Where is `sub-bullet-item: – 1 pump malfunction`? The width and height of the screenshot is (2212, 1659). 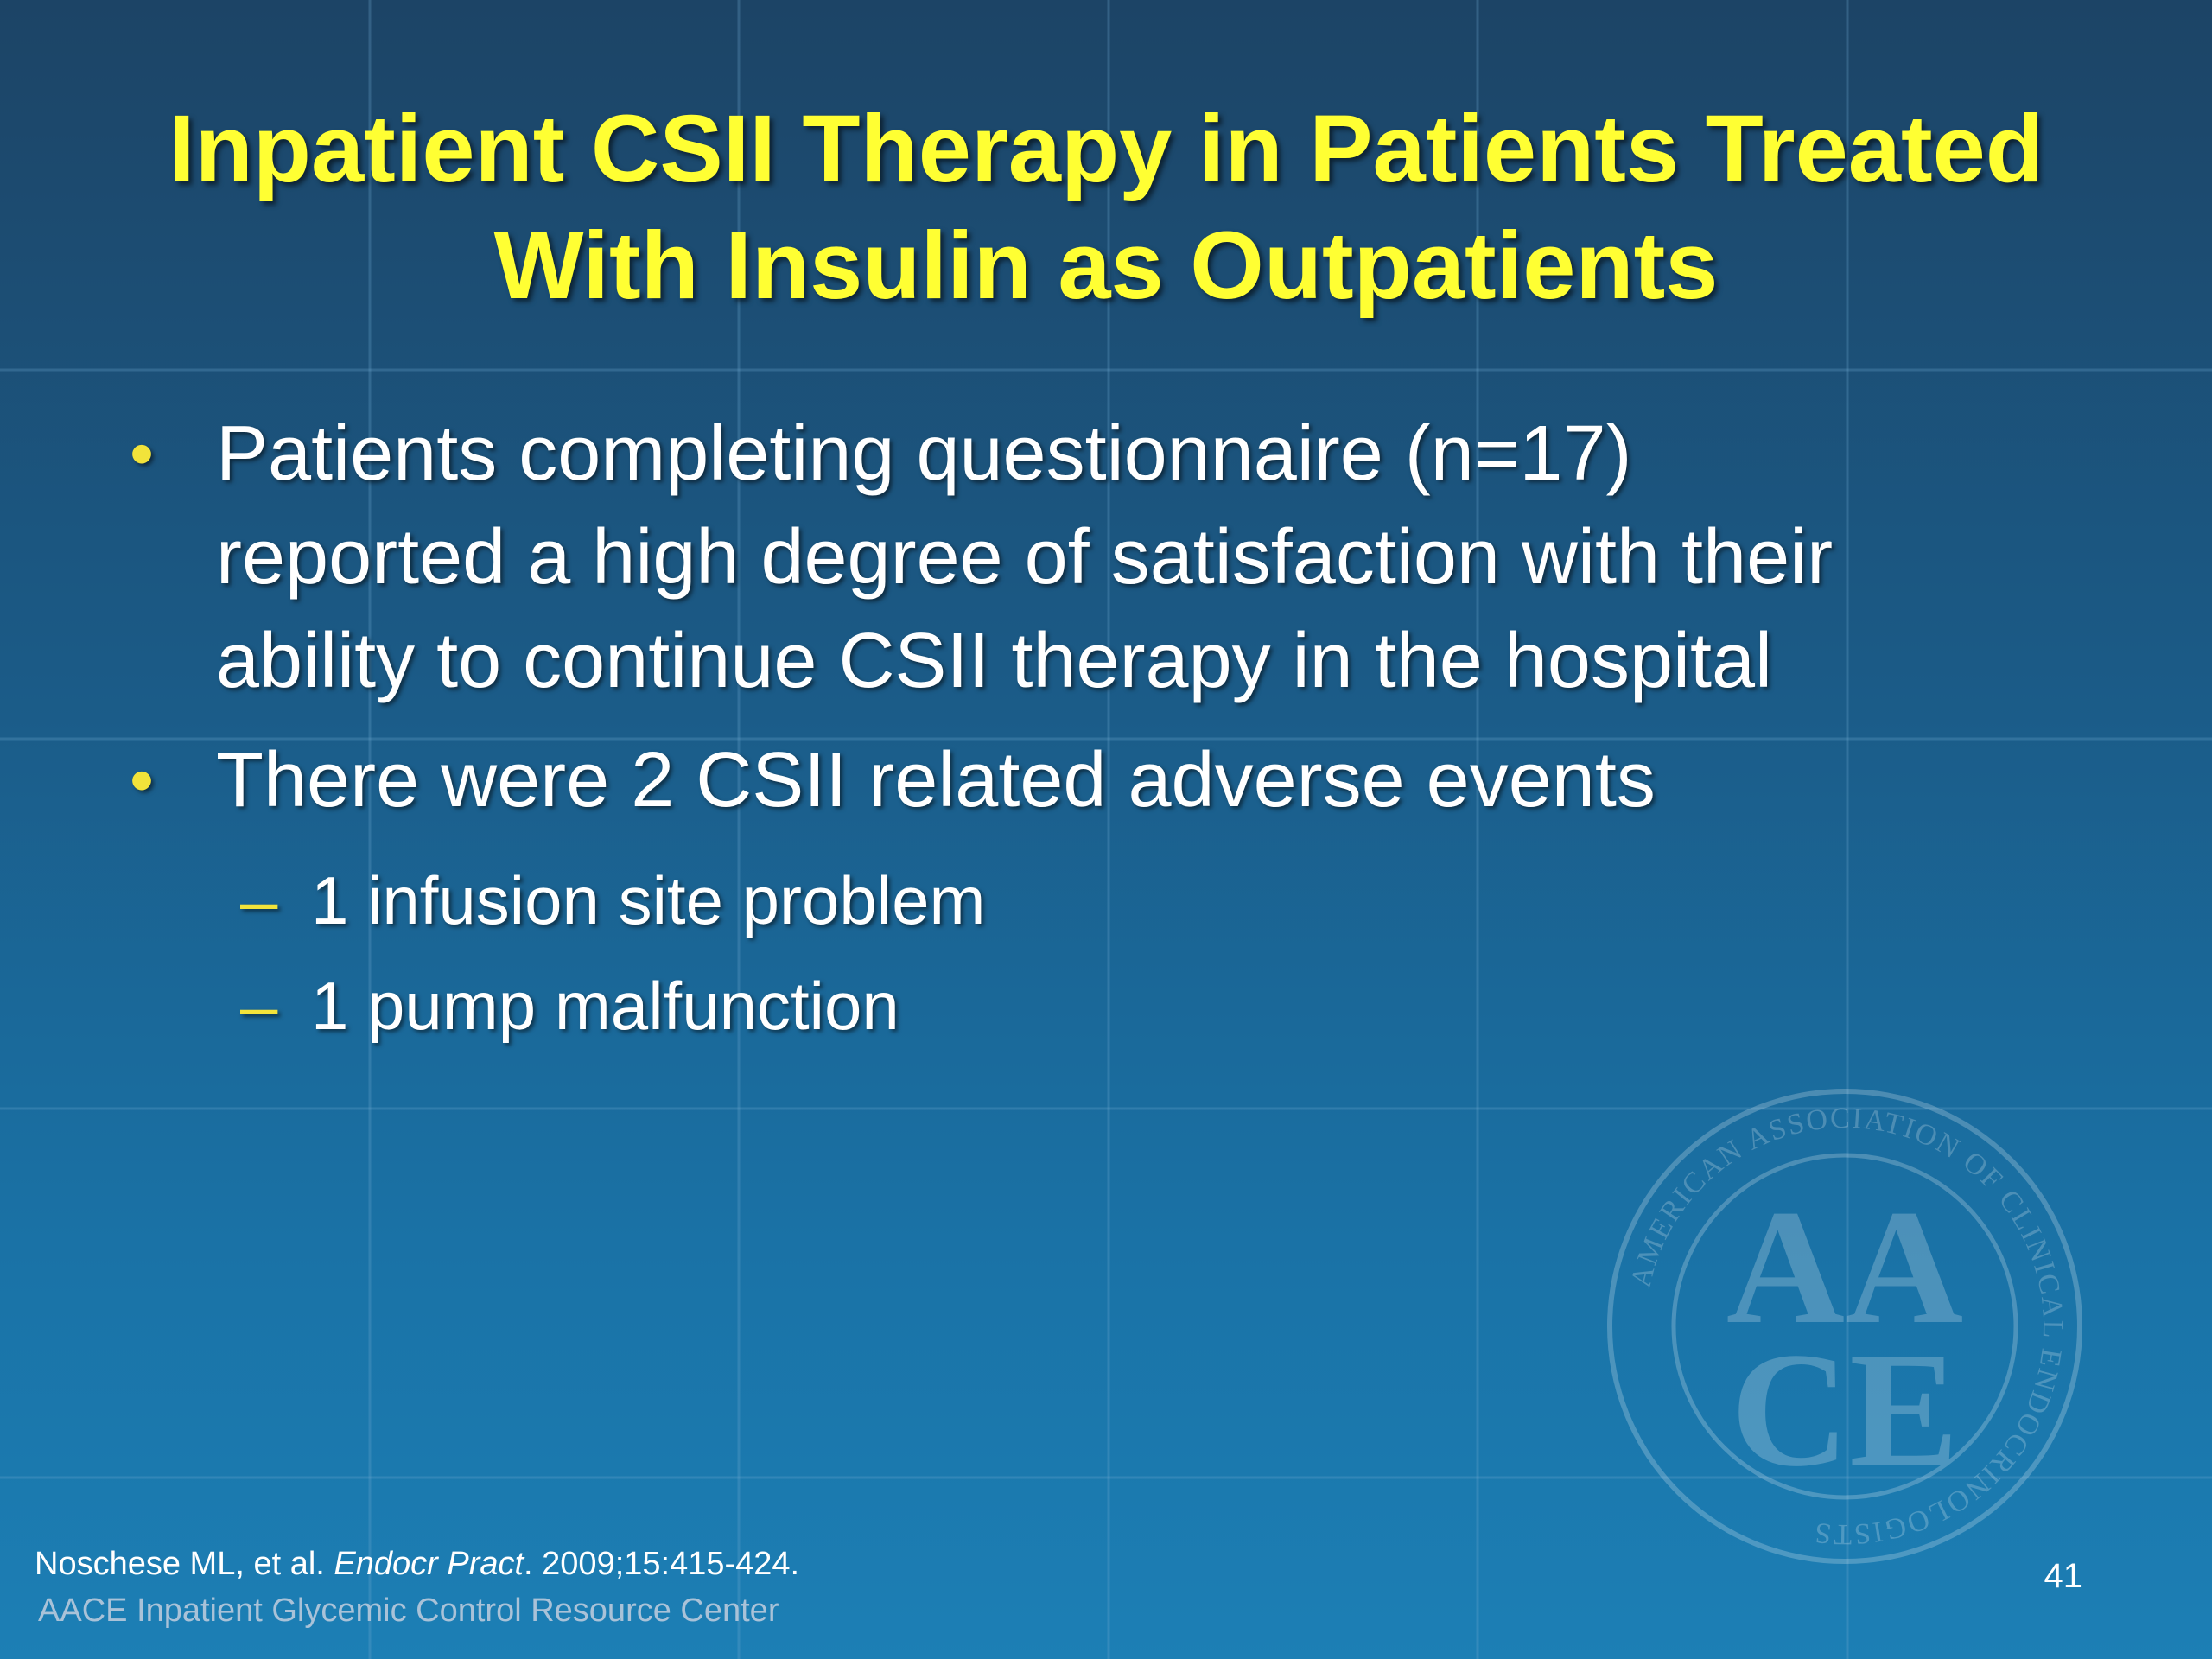 sub-bullet-item: – 1 pump malfunction is located at coordinates (1123, 1005).